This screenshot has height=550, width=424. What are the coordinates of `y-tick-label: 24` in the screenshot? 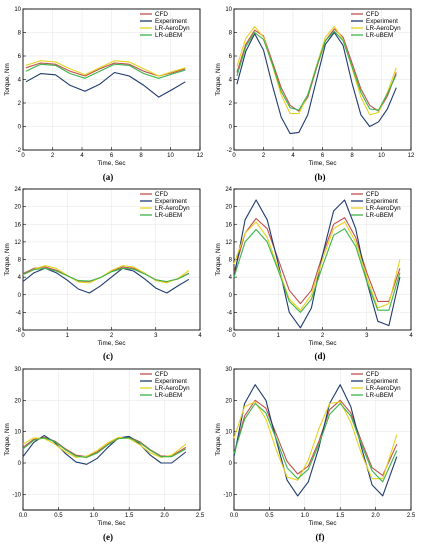 It's located at (228, 190).